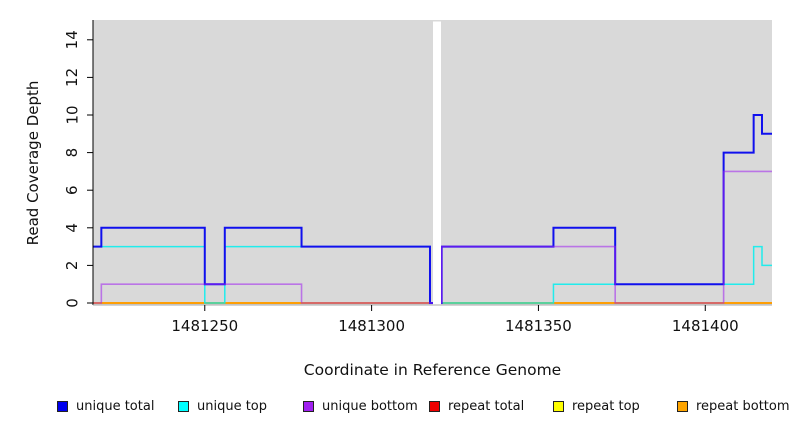 This screenshot has height=432, width=792. I want to click on legend-item-repeat-bottom: repeat bottom, so click(733, 406).